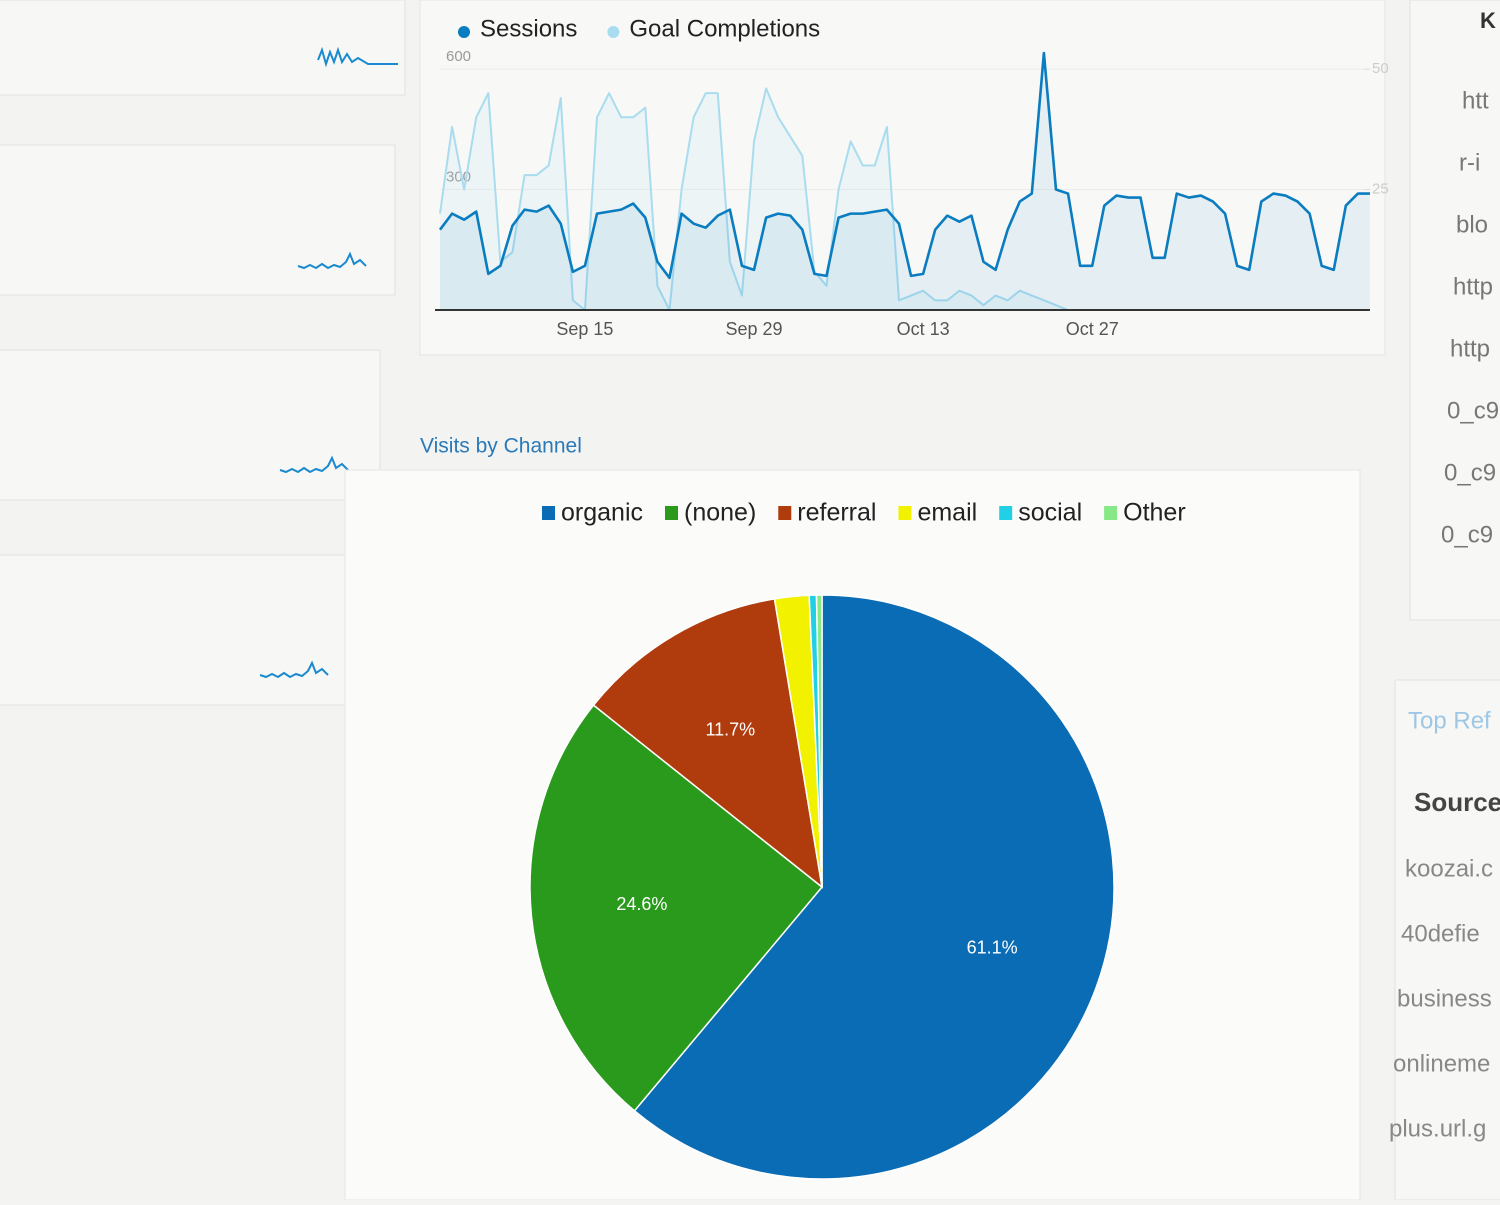 This screenshot has width=1500, height=1205. Describe the element at coordinates (724, 28) in the screenshot. I see `legend-label: Goal Completions` at that location.